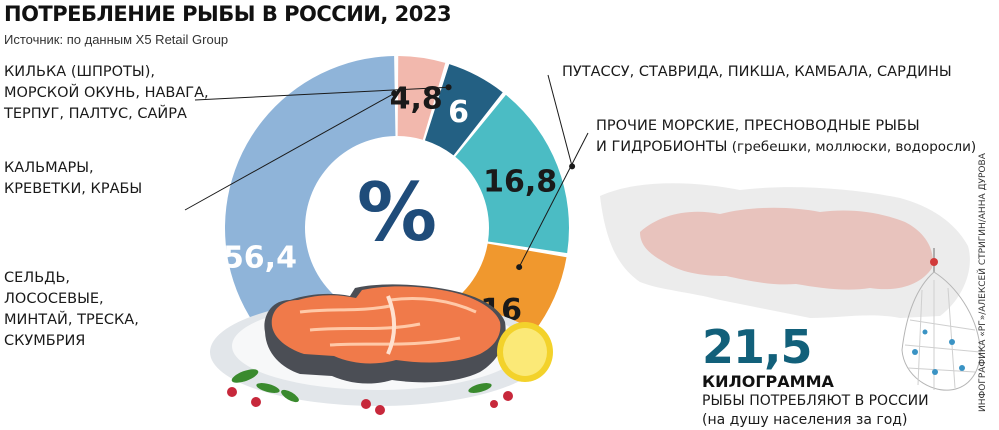 The image size is (999, 430). Describe the element at coordinates (71, 320) in the screenshot. I see `segment-label-line: МИНТАЙ, ТРЕСКА,` at that location.